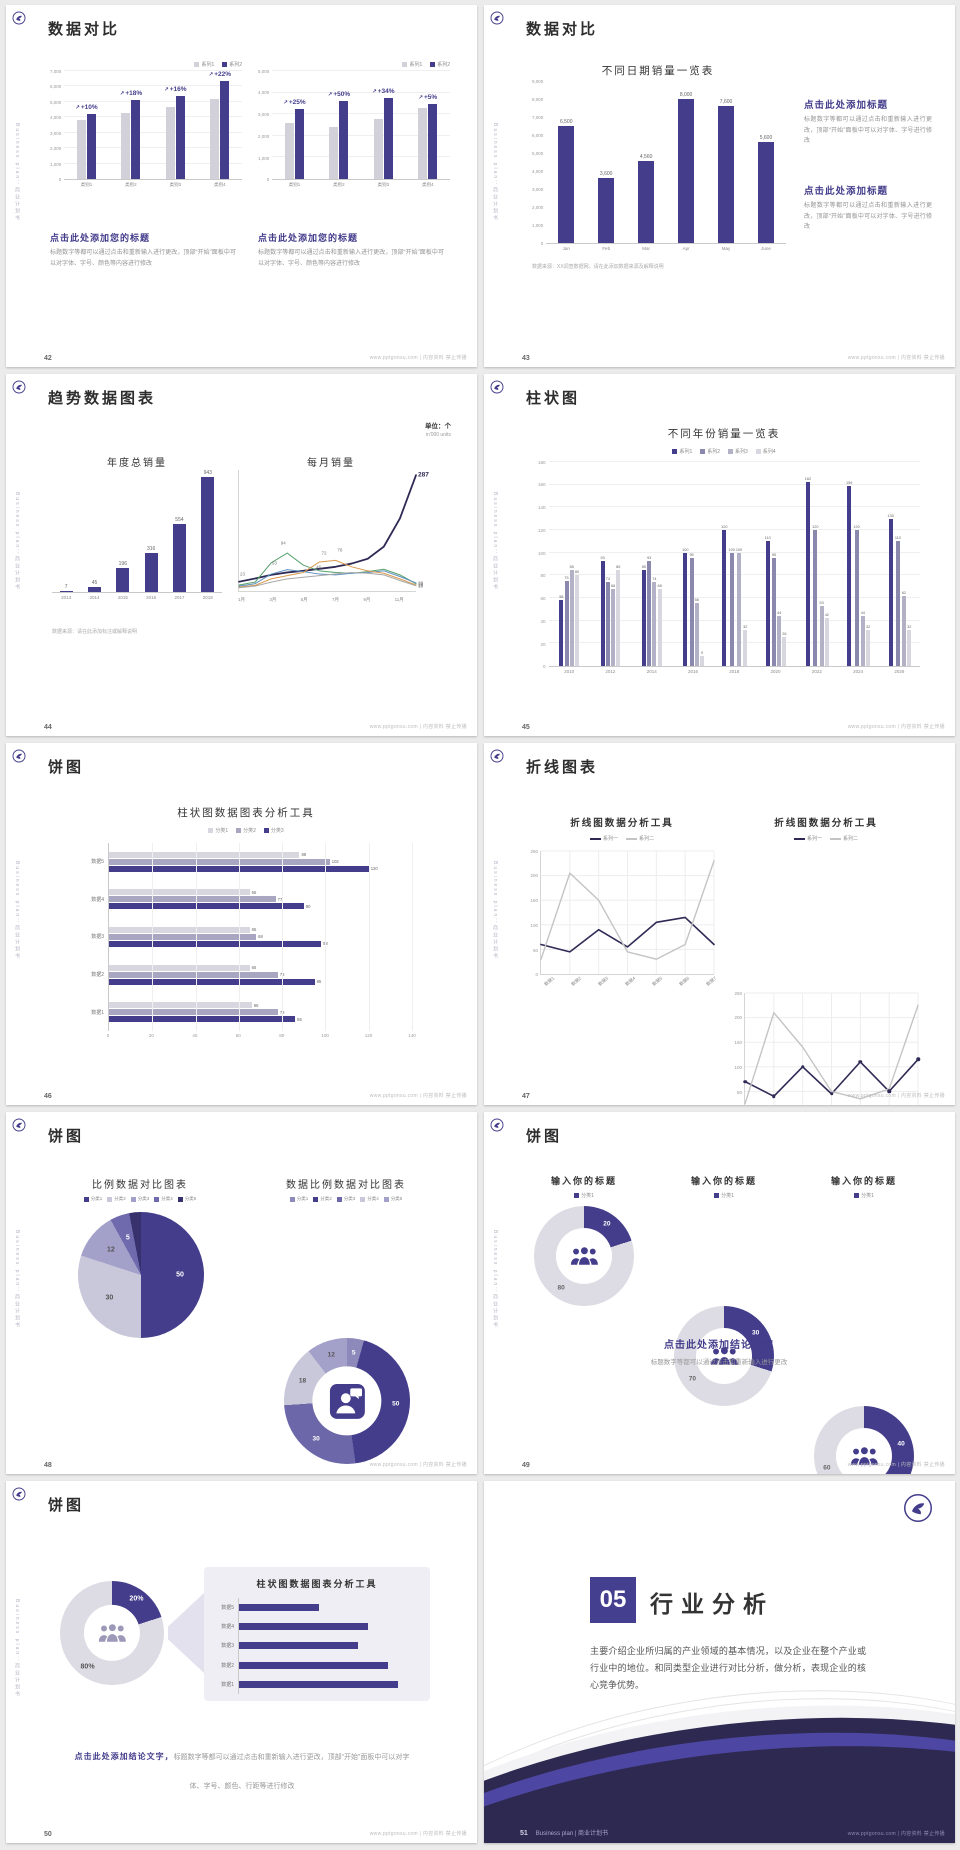  Describe the element at coordinates (766, 138) in the screenshot. I see `blabel: 5,600` at that location.